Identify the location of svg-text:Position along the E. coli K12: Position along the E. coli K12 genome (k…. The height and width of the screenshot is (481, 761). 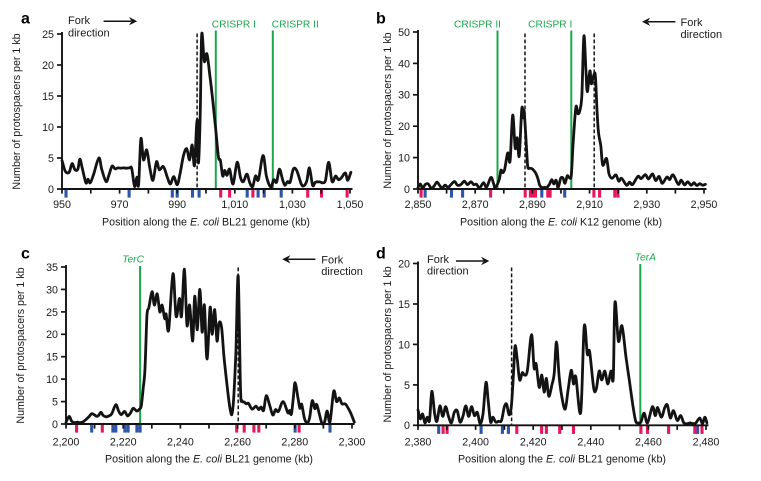
(561, 223).